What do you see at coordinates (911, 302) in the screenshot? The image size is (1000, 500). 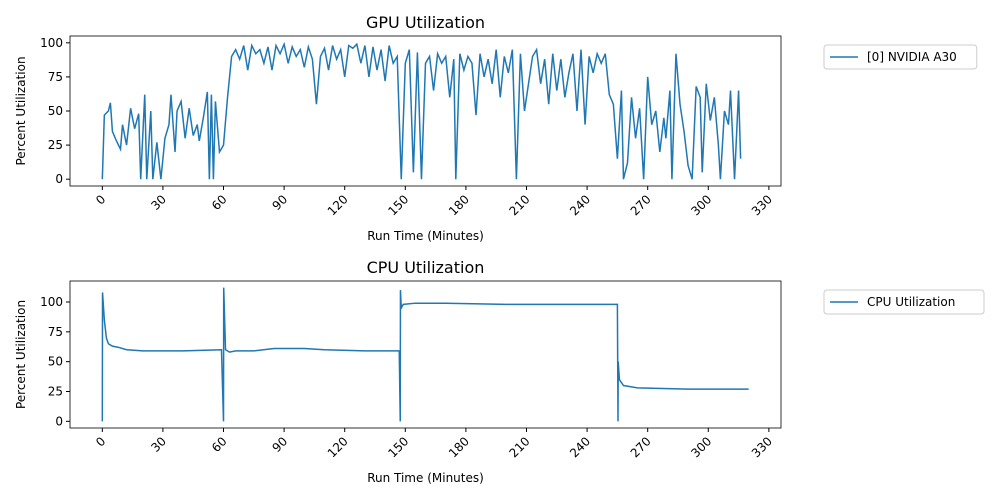 I see `legend-label: CPU Utilization` at bounding box center [911, 302].